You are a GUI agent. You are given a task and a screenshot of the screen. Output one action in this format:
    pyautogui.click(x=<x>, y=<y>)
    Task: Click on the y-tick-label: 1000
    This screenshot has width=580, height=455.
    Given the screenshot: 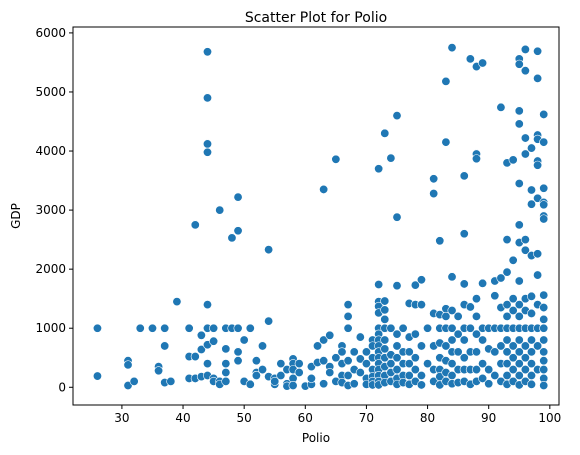 What is the action you would take?
    pyautogui.click(x=50, y=328)
    